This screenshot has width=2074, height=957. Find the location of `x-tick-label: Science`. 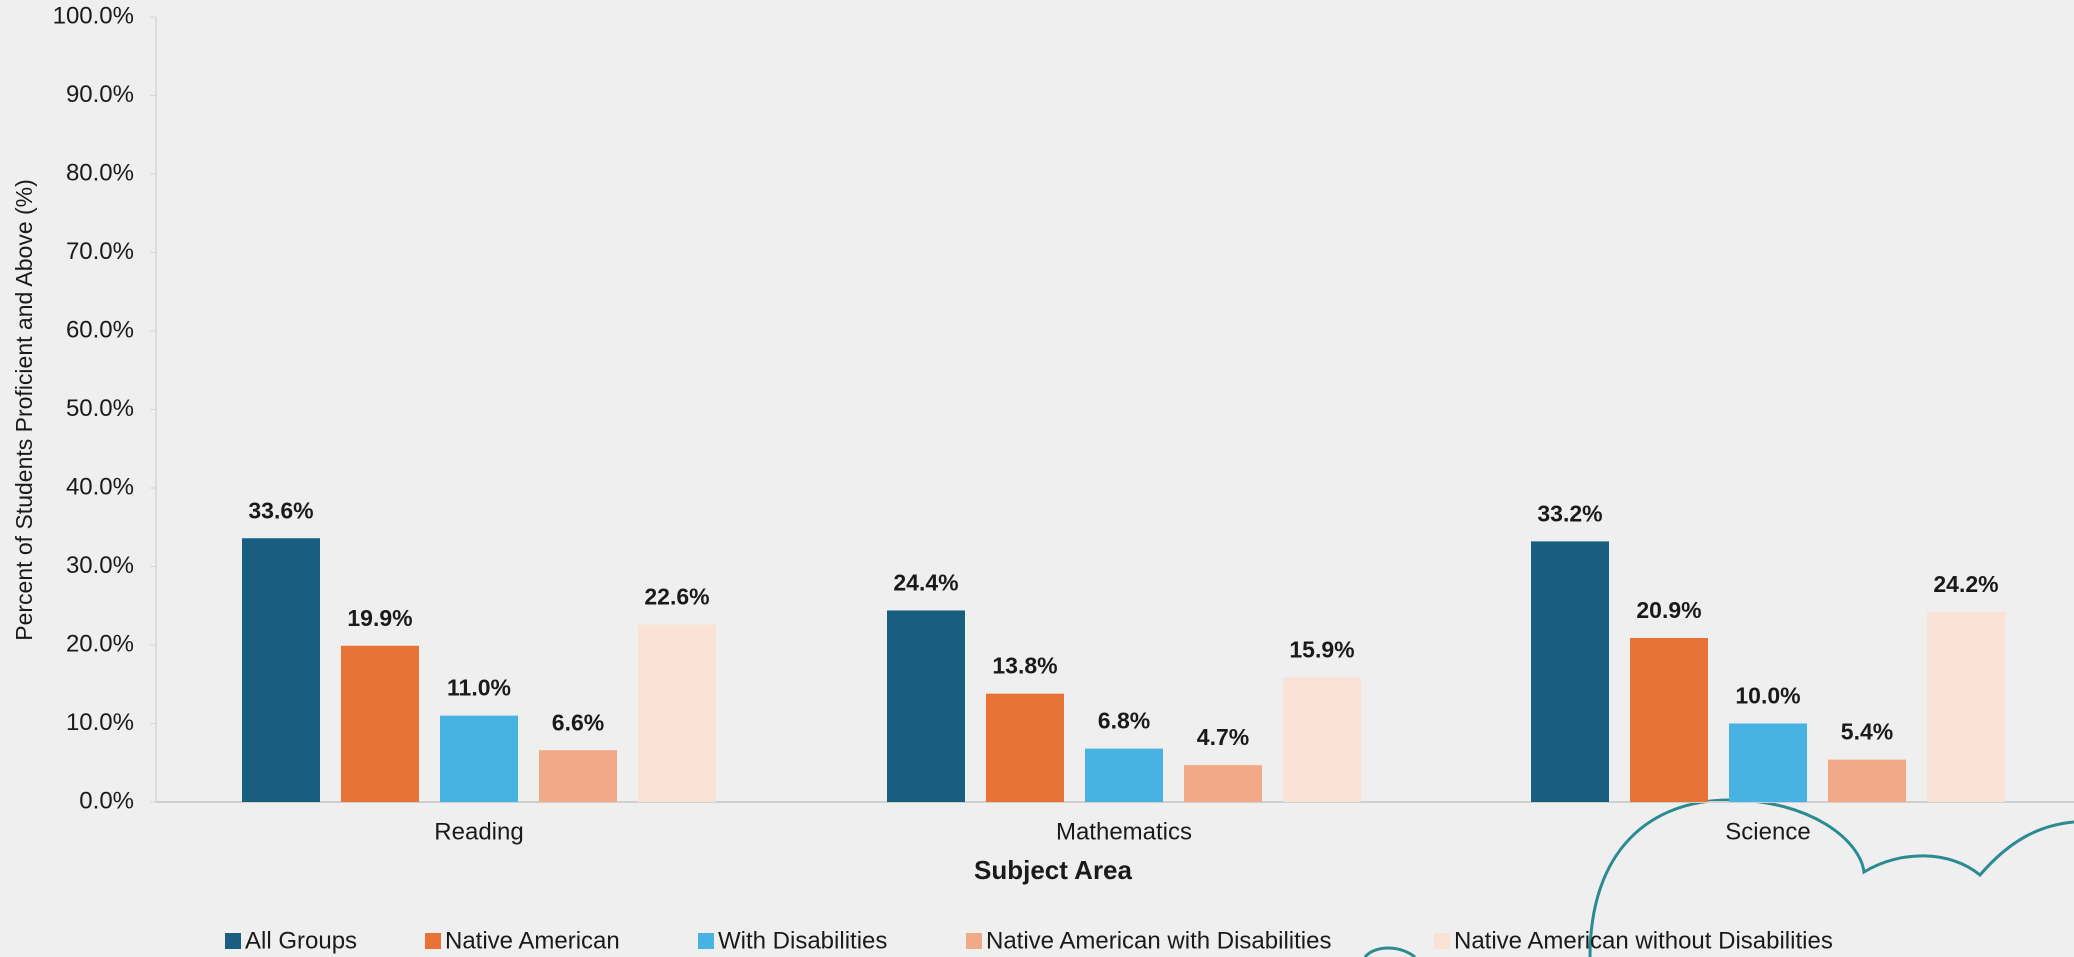

x-tick-label: Science is located at coordinates (1767, 831).